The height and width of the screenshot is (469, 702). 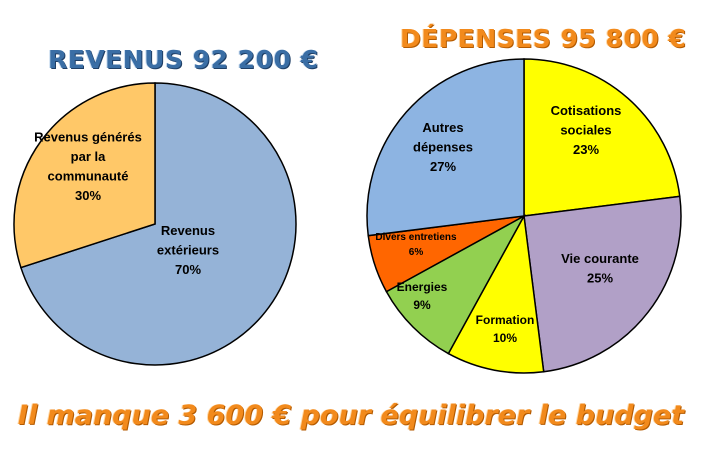 What do you see at coordinates (586, 130) in the screenshot?
I see `slice-label: Cotisations sociales 23%` at bounding box center [586, 130].